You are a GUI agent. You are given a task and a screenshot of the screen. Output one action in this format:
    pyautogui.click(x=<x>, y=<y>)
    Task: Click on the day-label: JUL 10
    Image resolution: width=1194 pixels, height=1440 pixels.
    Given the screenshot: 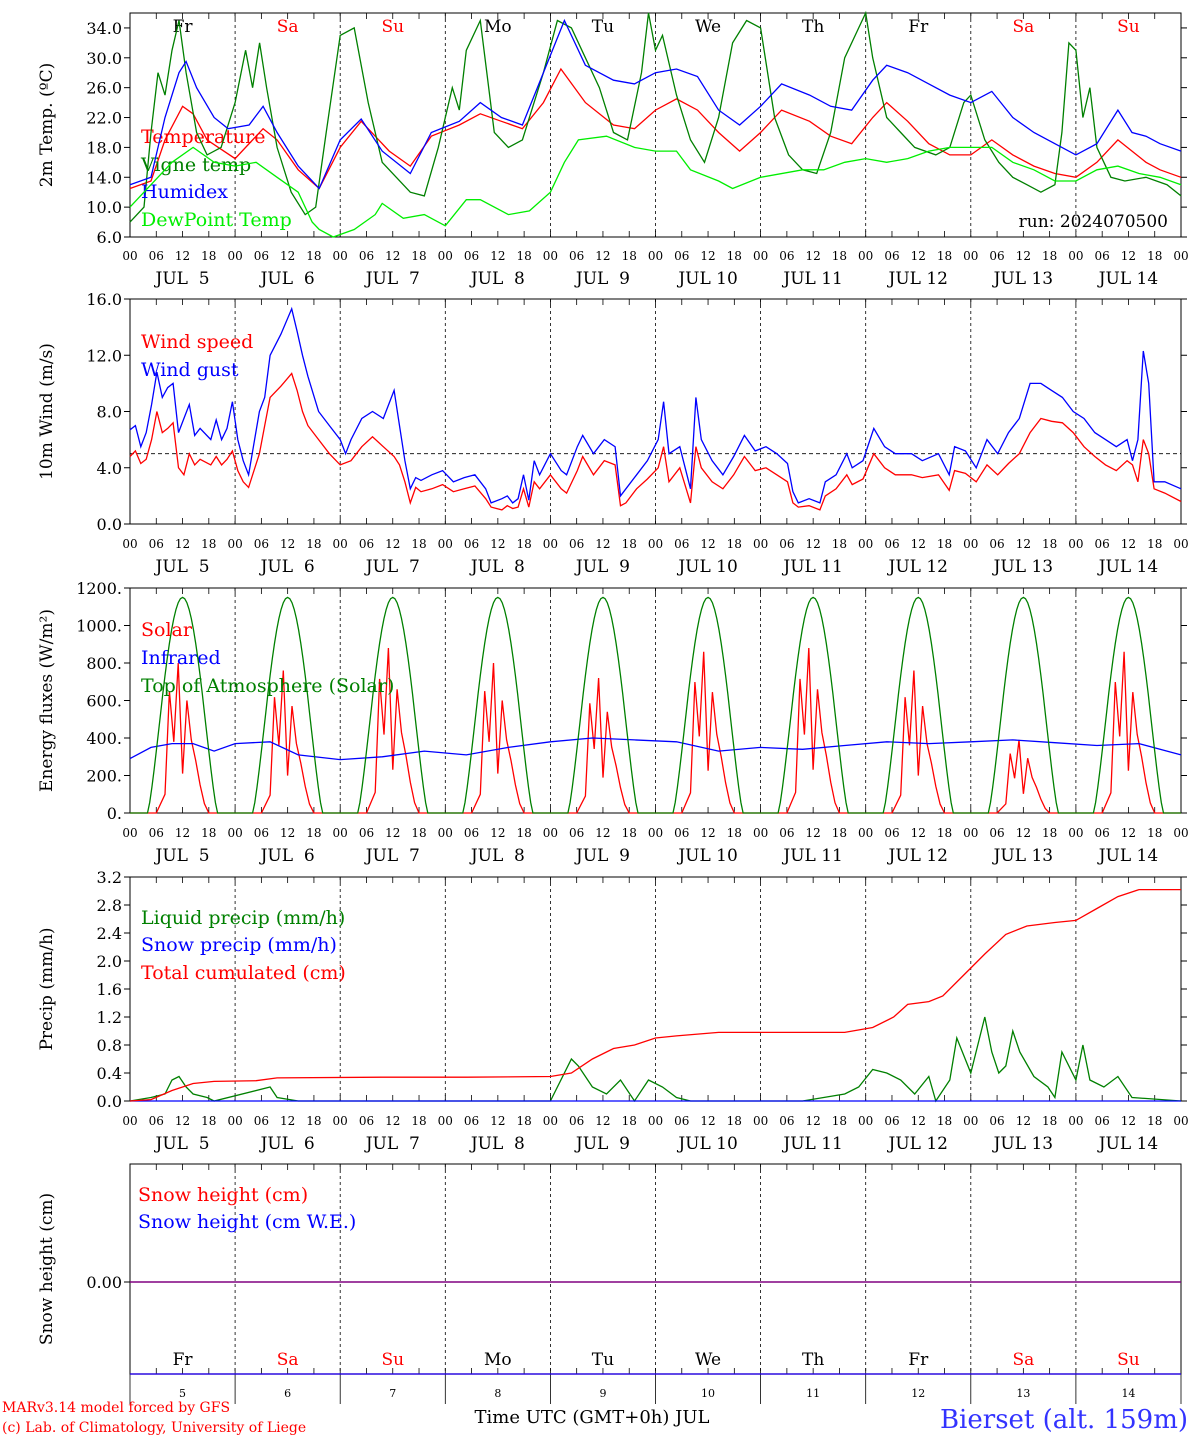 What is the action you would take?
    pyautogui.click(x=706, y=567)
    